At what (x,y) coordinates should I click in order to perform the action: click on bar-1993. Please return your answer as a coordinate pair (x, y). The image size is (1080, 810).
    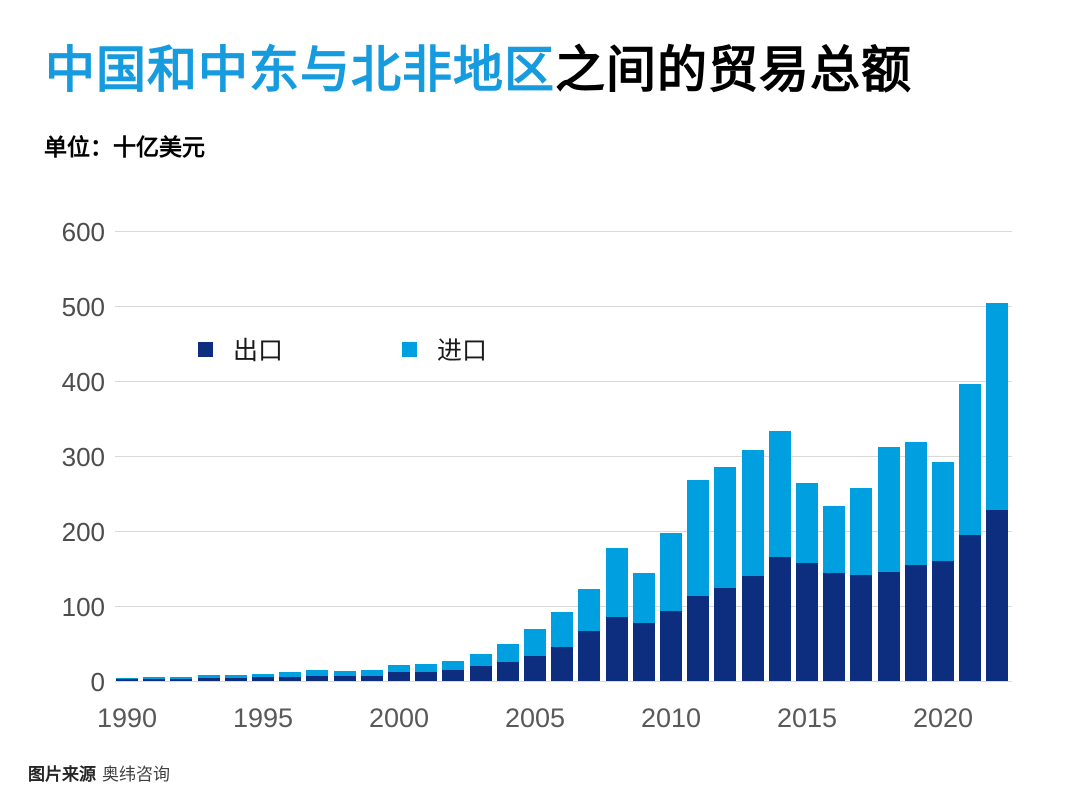
    Looking at the image, I should click on (208, 678).